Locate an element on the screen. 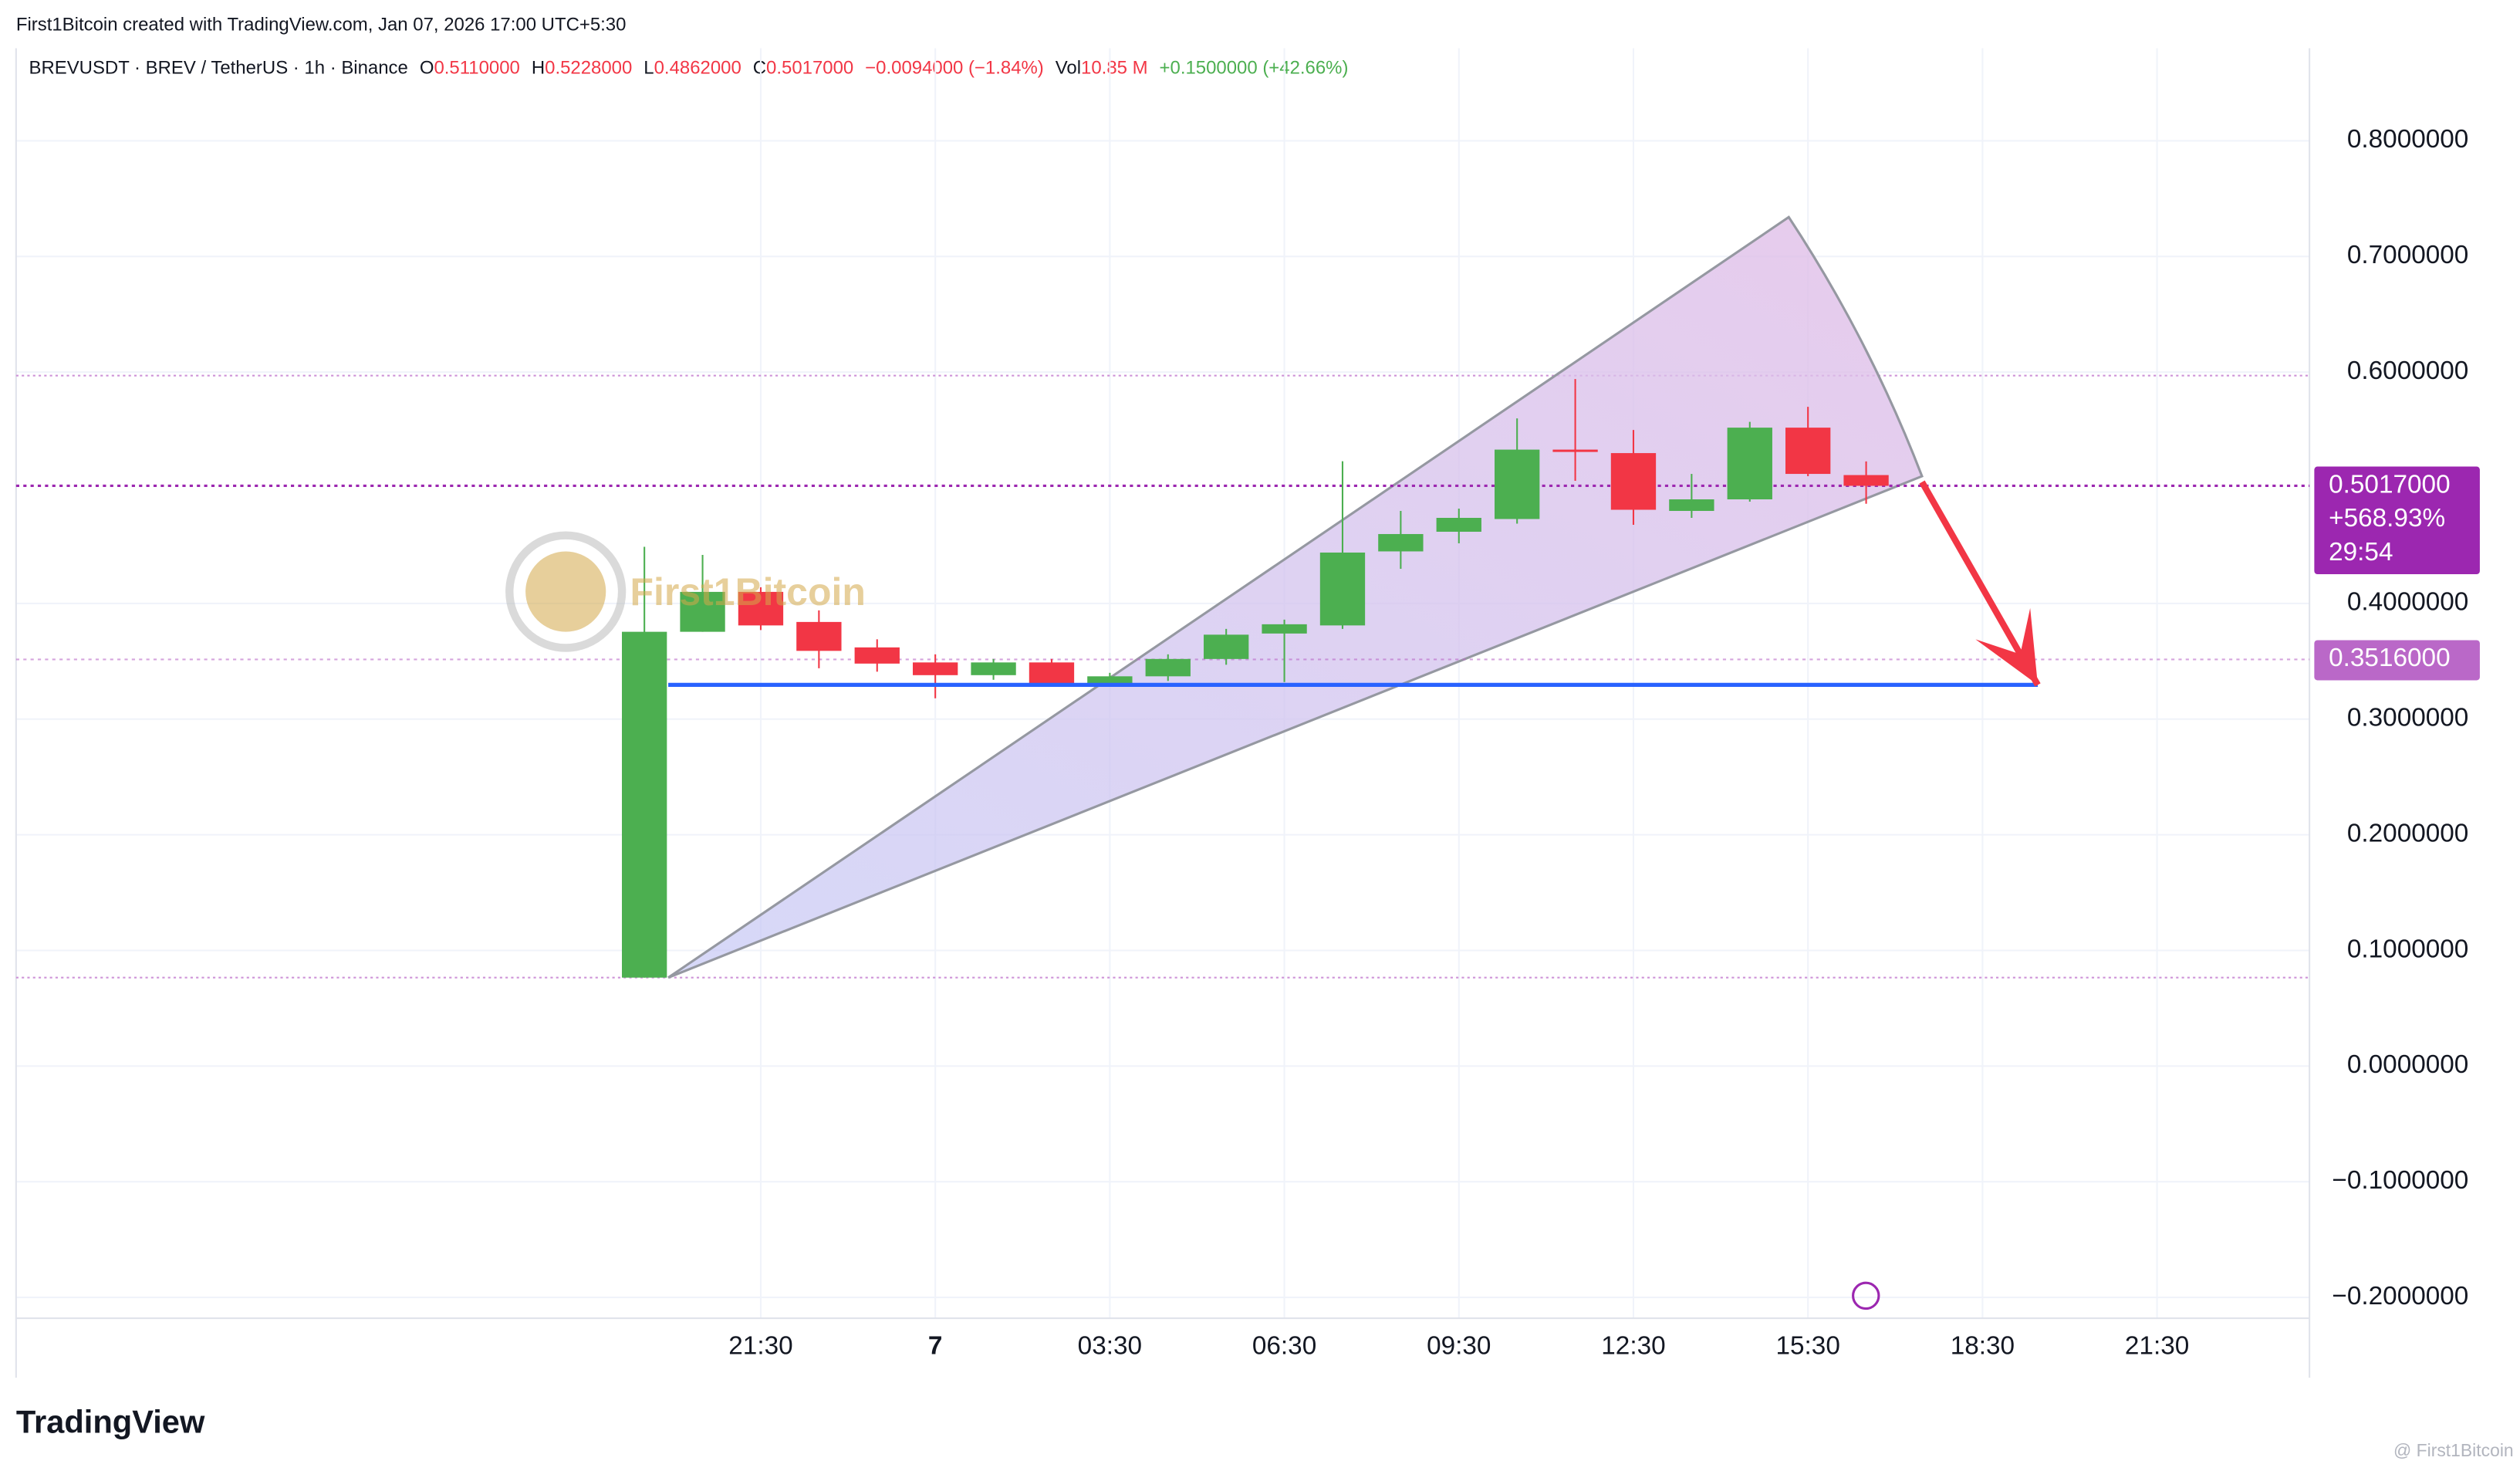 This screenshot has height=1471, width=2520. vol-key: Vol is located at coordinates (1068, 68).